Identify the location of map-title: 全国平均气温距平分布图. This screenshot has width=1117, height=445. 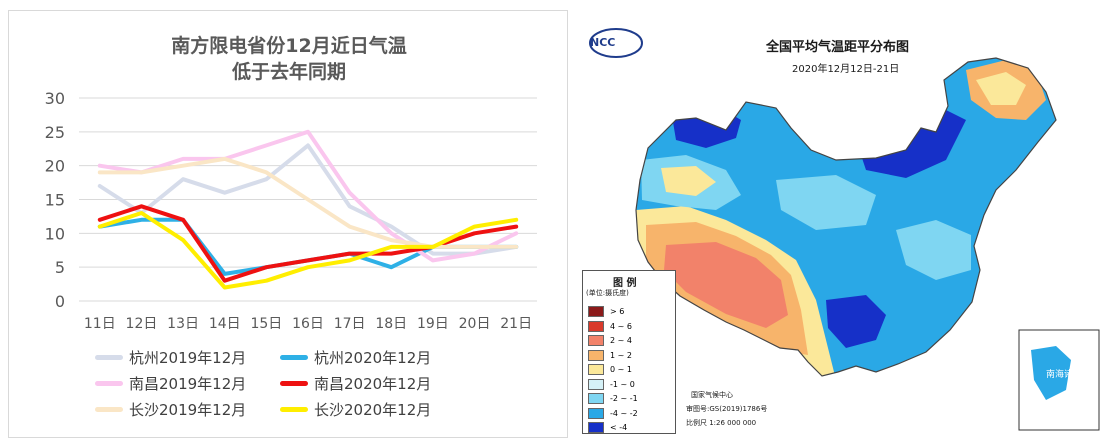
(838, 47).